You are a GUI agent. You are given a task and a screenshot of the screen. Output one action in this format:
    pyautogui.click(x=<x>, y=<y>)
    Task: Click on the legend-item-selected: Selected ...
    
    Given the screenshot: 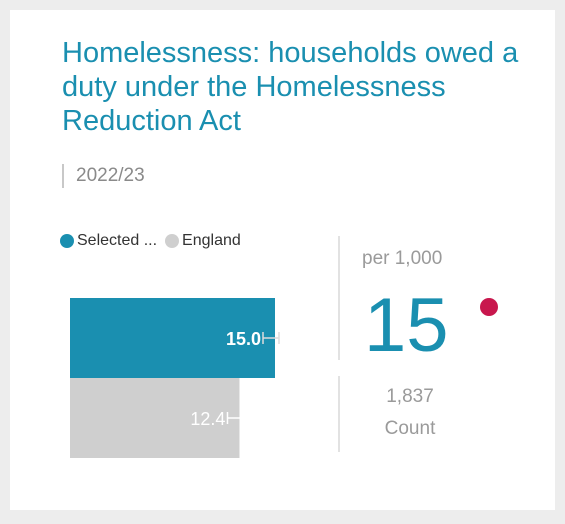 What is the action you would take?
    pyautogui.click(x=108, y=241)
    